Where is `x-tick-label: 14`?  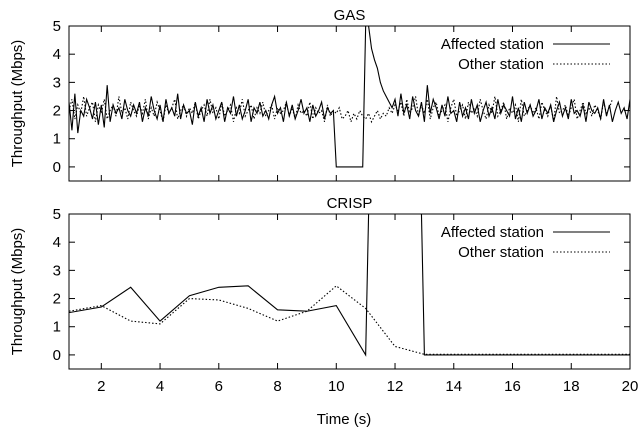 x-tick-label: 14 is located at coordinates (453, 386).